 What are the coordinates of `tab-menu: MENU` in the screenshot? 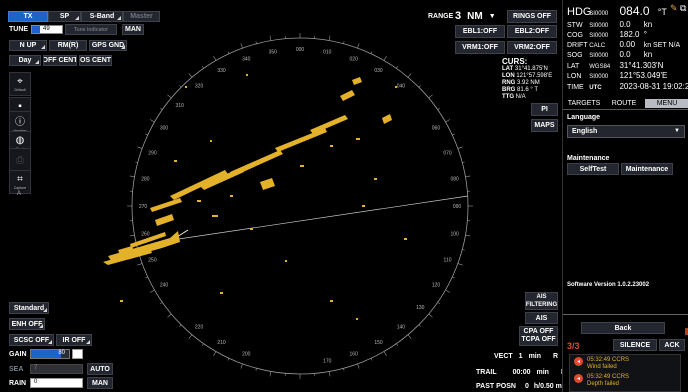 It's located at (666, 103).